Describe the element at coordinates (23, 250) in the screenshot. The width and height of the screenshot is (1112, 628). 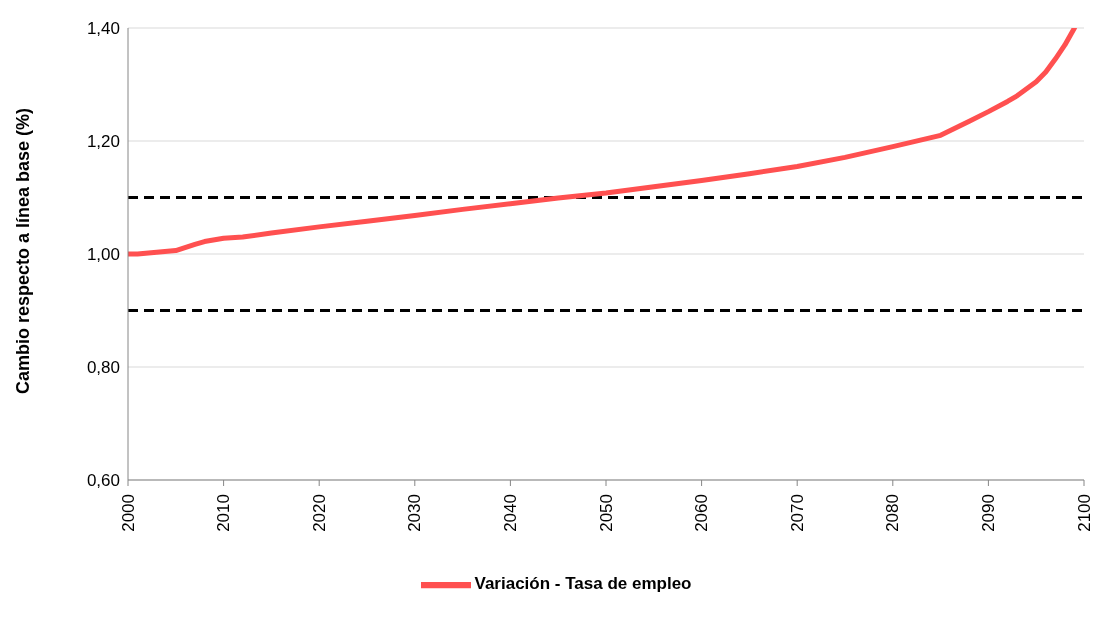
I see `y-axis-title: Cambio respecto a línea base (%)` at that location.